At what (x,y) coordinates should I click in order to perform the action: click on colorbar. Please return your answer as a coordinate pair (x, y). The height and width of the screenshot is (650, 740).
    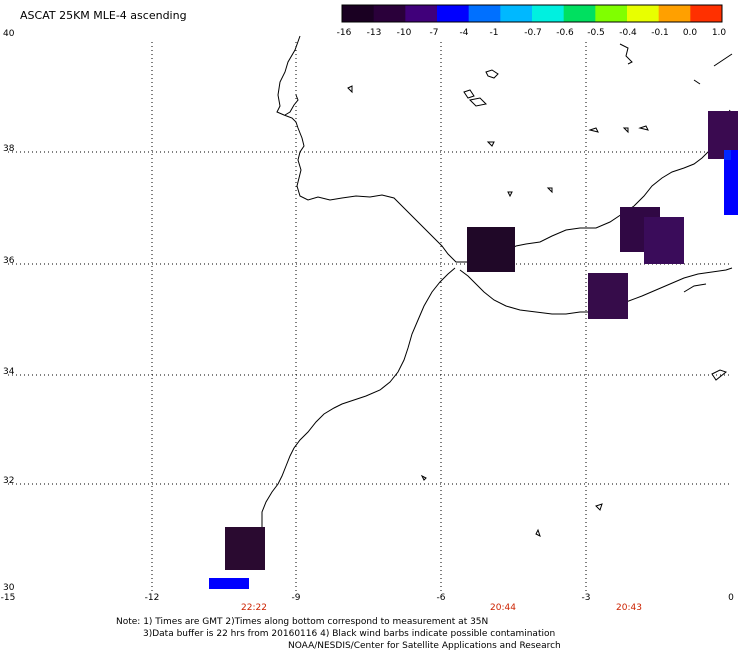
    Looking at the image, I should click on (532, 13).